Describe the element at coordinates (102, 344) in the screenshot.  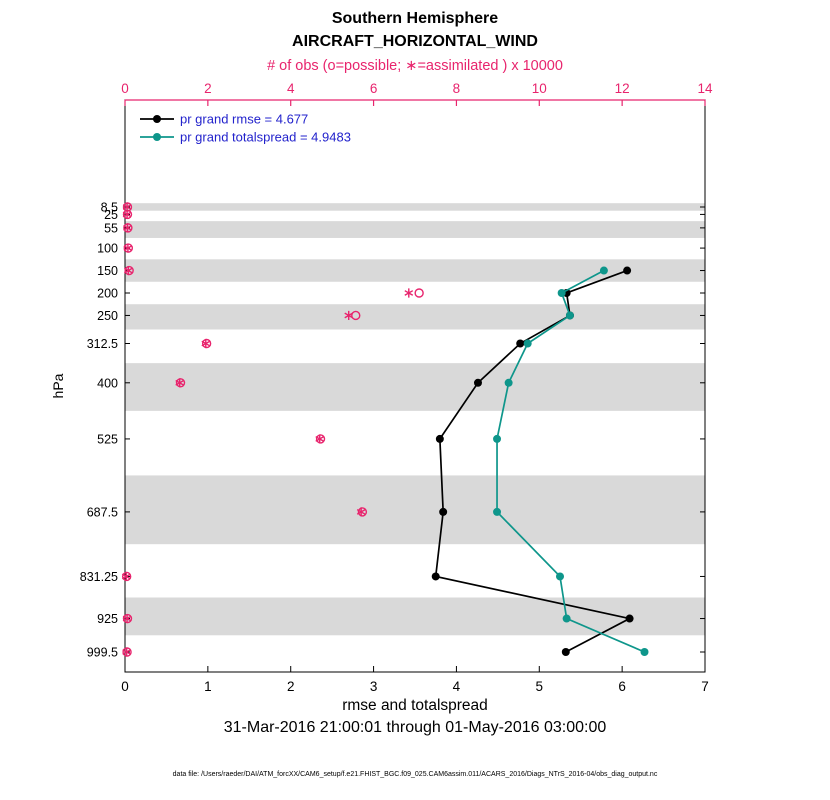
I see `y-tick-label: 312.5` at that location.